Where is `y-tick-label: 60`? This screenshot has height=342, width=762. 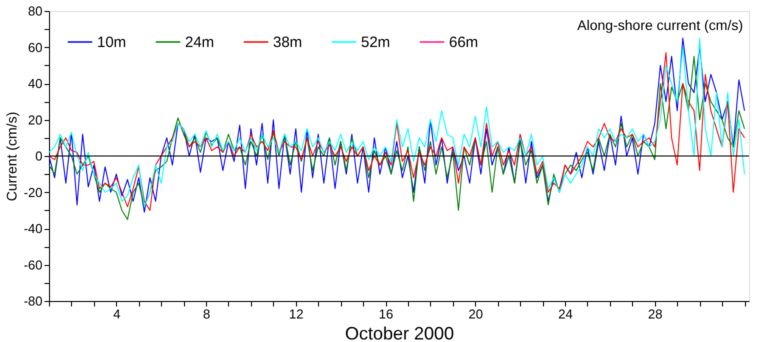
y-tick-label: 60 is located at coordinates (35, 47).